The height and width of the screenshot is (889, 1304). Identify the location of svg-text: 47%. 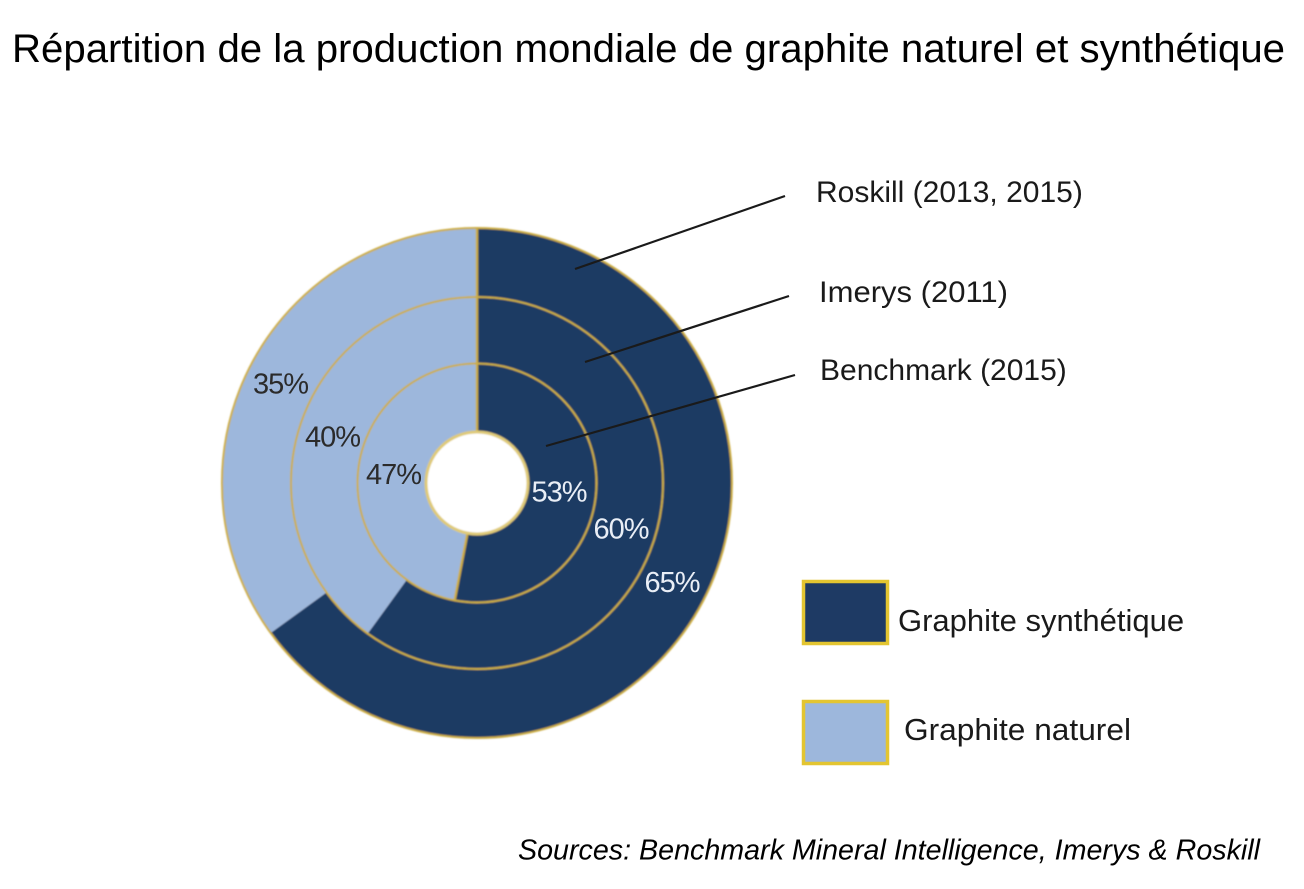
(394, 475).